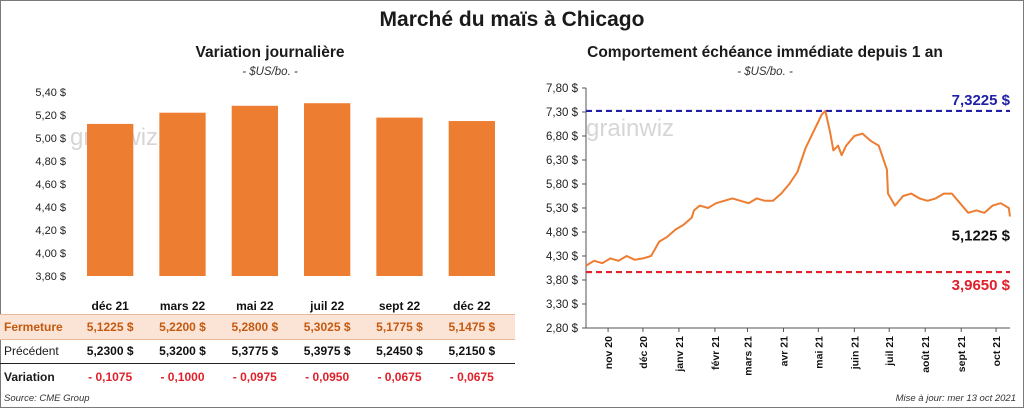  I want to click on x-tick-label: déc 20, so click(644, 352).